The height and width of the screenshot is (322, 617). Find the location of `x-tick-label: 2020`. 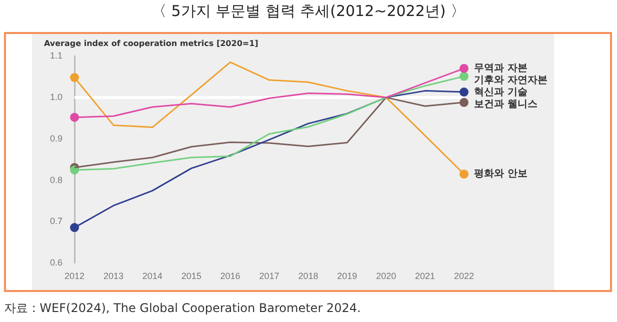

x-tick-label: 2020 is located at coordinates (386, 276).